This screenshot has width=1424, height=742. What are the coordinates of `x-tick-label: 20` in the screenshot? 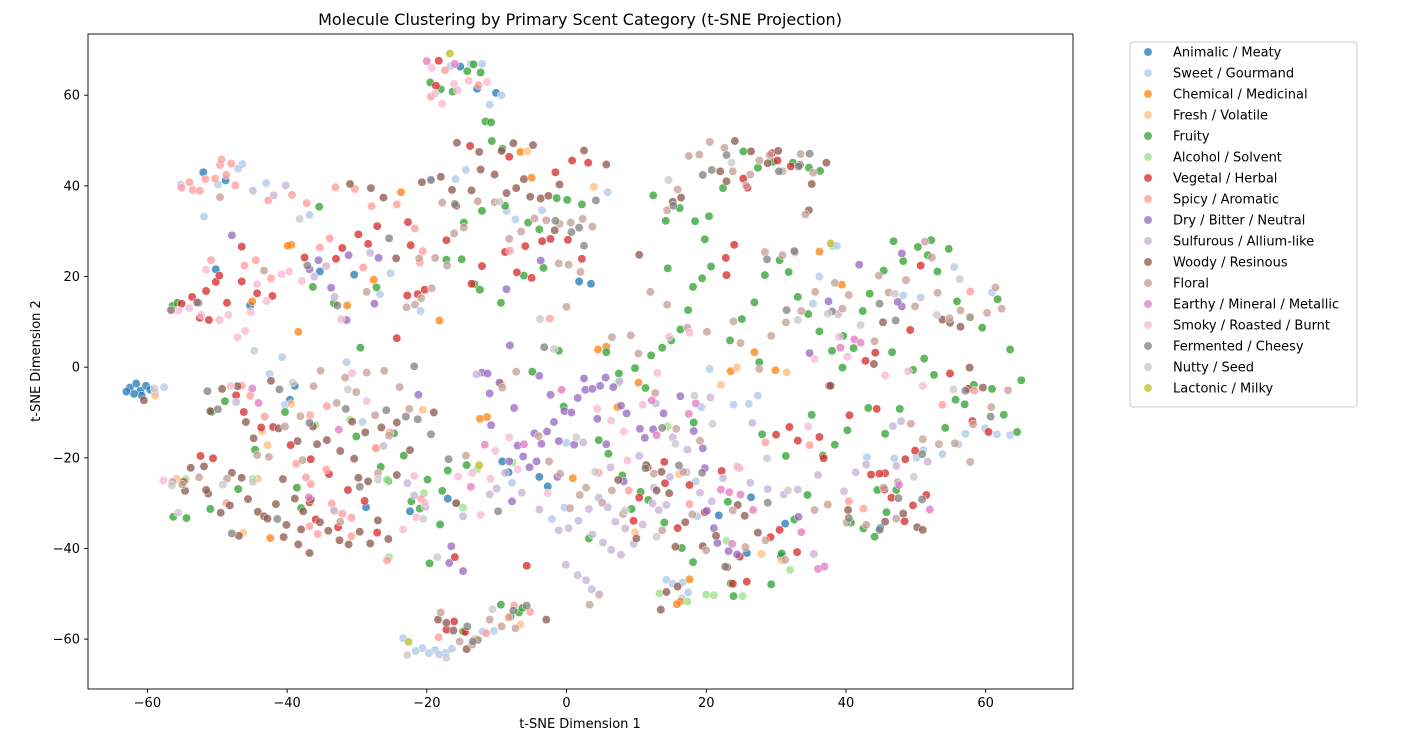 It's located at (706, 703).